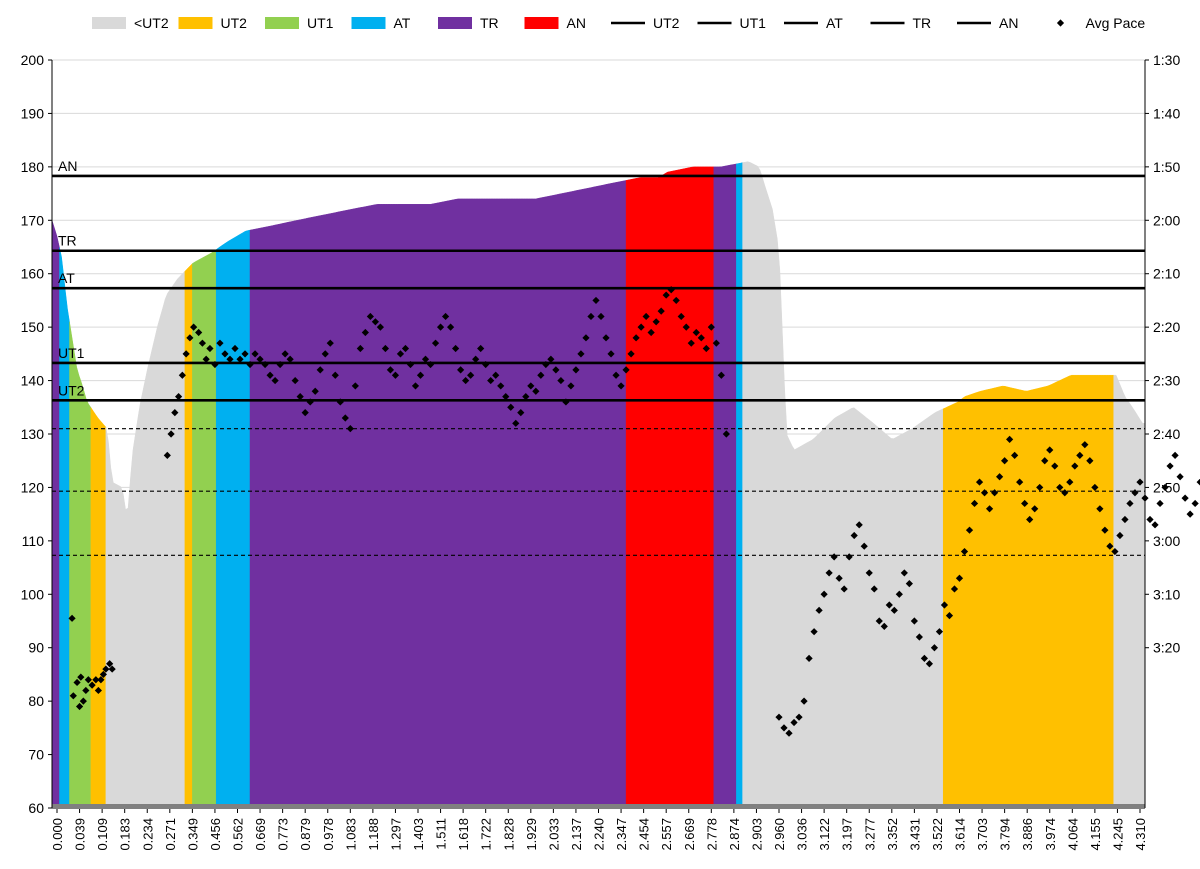 This screenshot has height=869, width=1200. What do you see at coordinates (71, 390) in the screenshot?
I see `threshold-label-ut2: UT2` at bounding box center [71, 390].